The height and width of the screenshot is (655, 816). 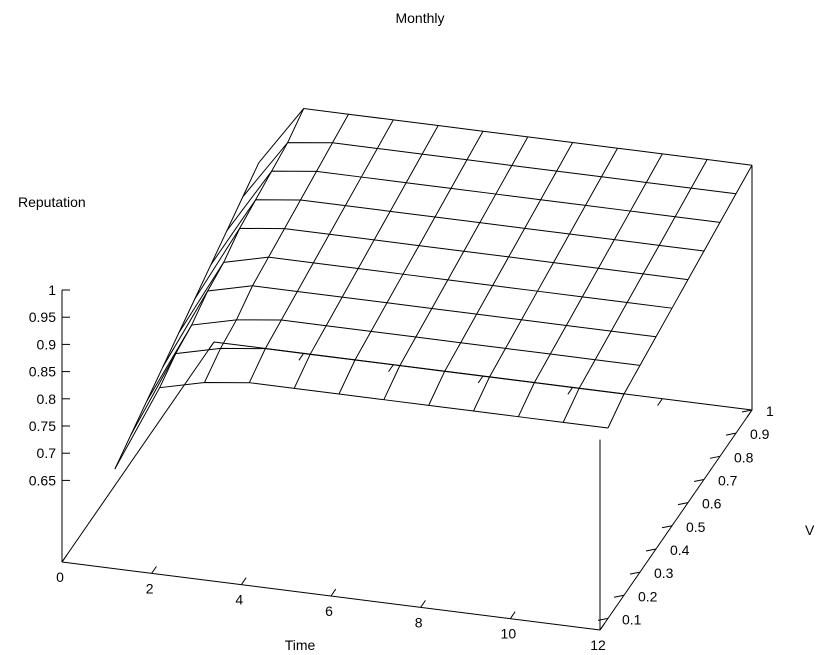 What do you see at coordinates (489, 170) in the screenshot?
I see `surface-line-v-0.9` at bounding box center [489, 170].